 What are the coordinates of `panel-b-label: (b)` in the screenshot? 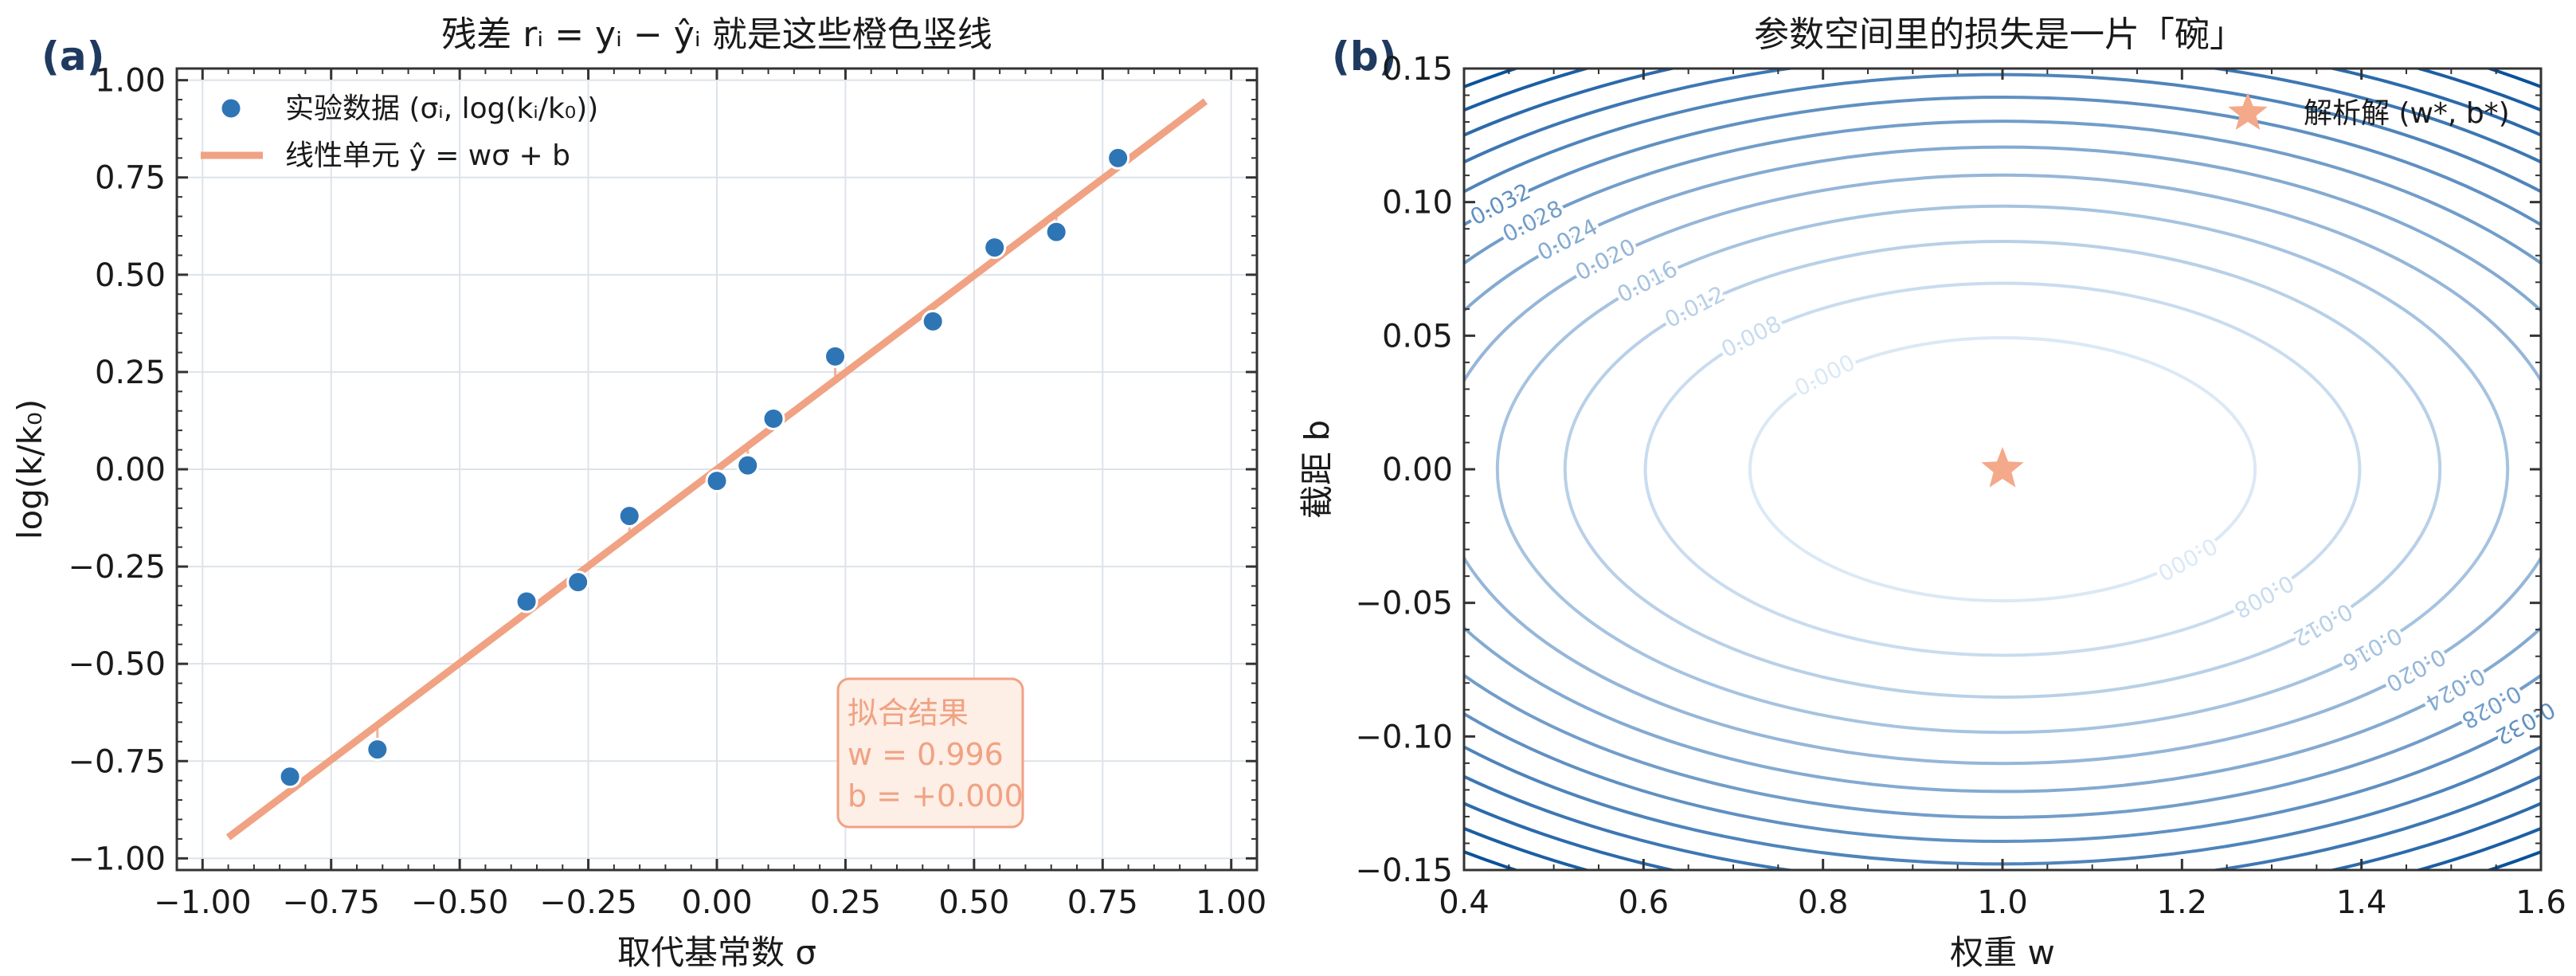 It's located at (1364, 56).